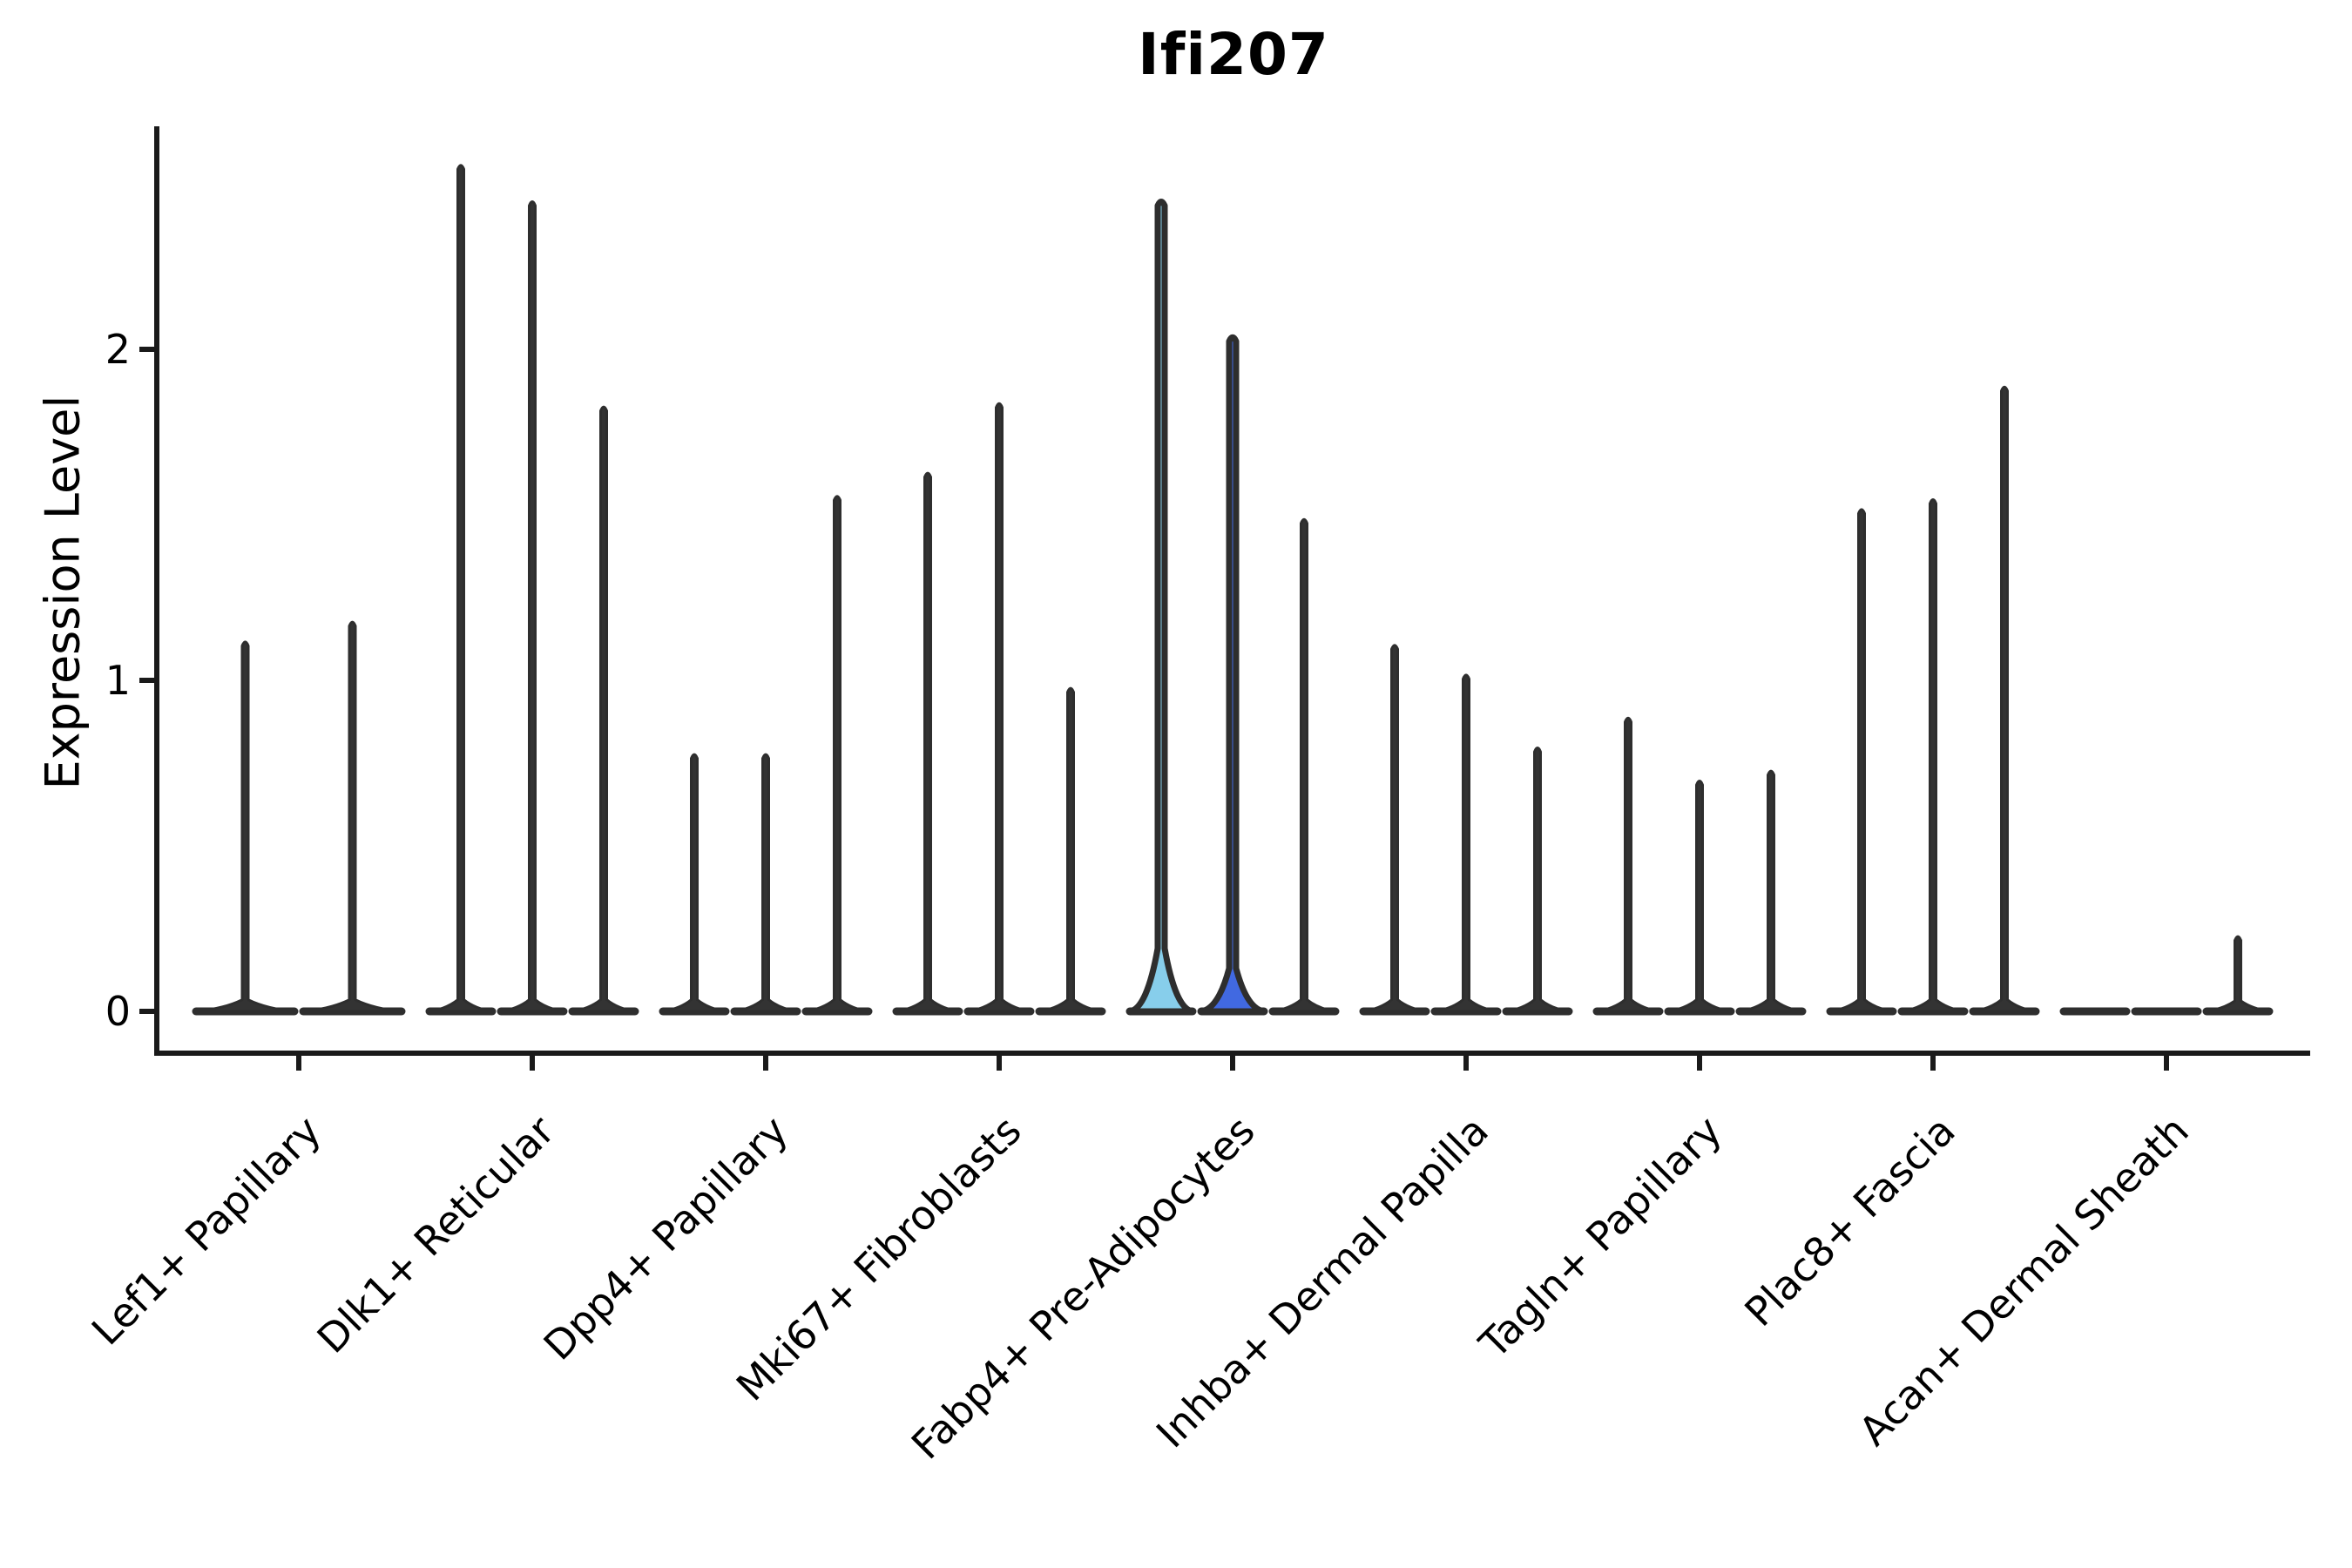 This screenshot has height=1568, width=2352. I want to click on y-tick-label-2: 2, so click(118, 349).